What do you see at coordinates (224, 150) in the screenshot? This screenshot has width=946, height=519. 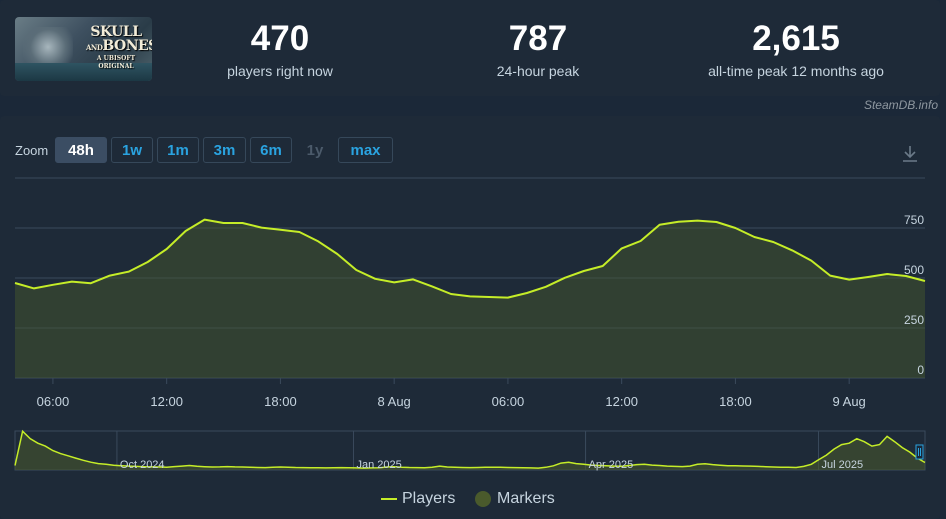 I see `zoom-button-3m: 3m` at bounding box center [224, 150].